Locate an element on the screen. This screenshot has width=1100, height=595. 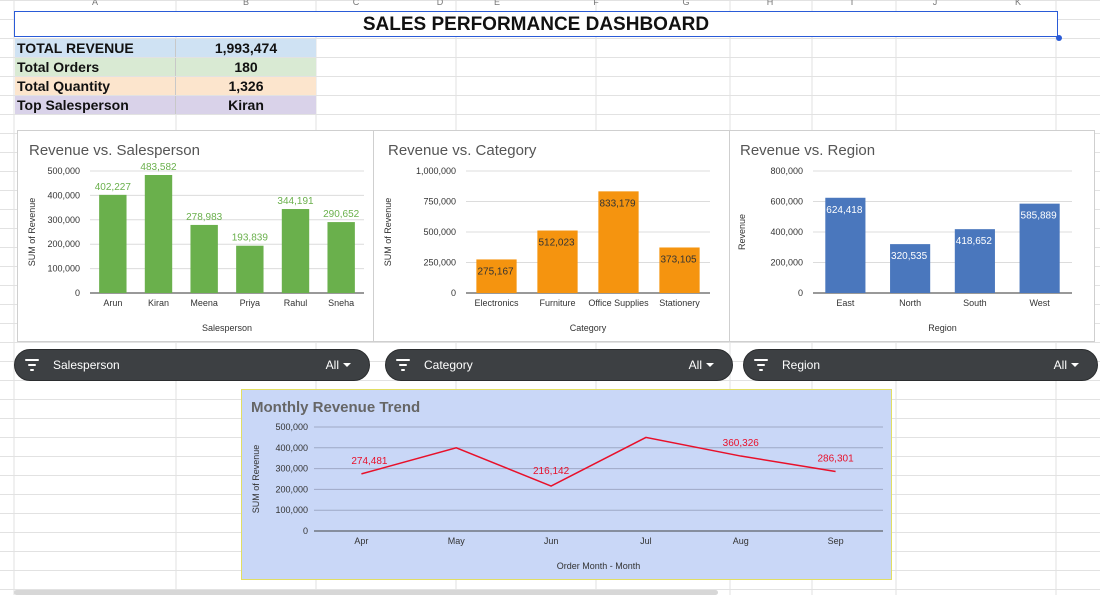
x-tick-label: West is located at coordinates (1039, 303).